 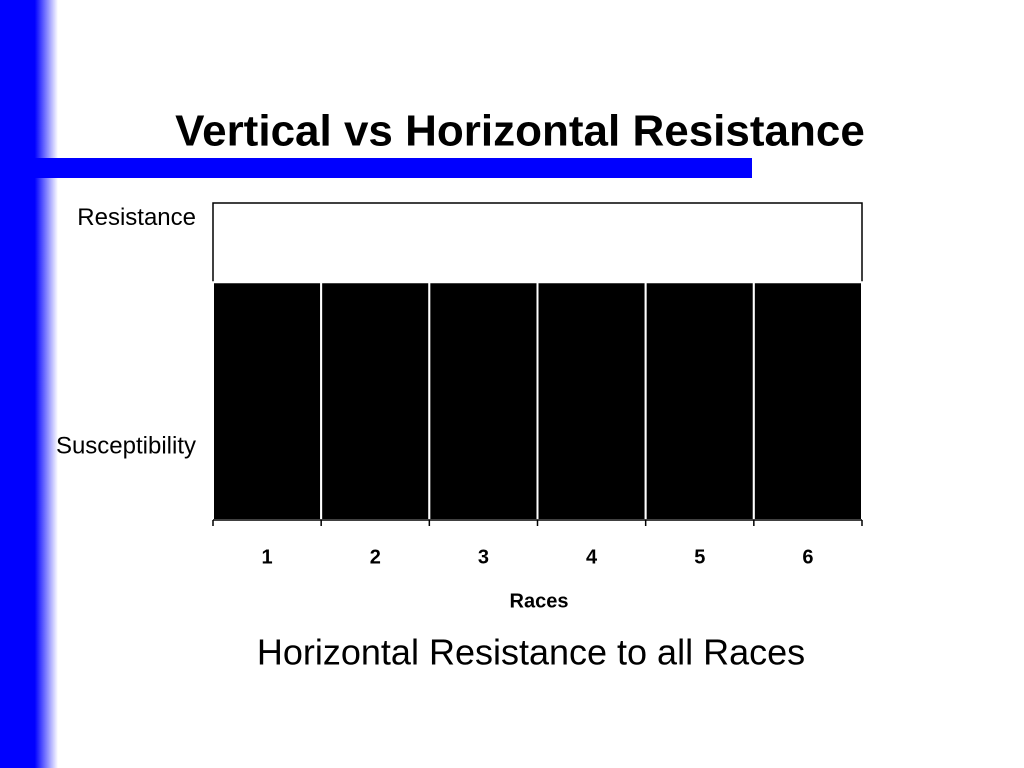 I want to click on x-axis-label: Races, so click(x=539, y=601).